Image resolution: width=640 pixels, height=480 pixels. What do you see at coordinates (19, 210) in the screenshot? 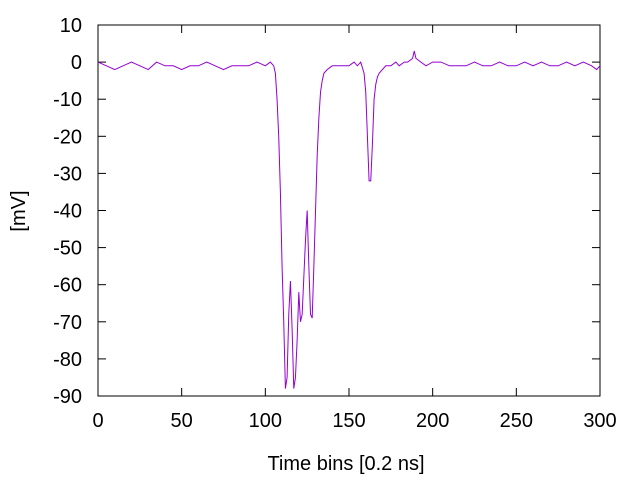
I see `y-axis-label: [mV]` at bounding box center [19, 210].